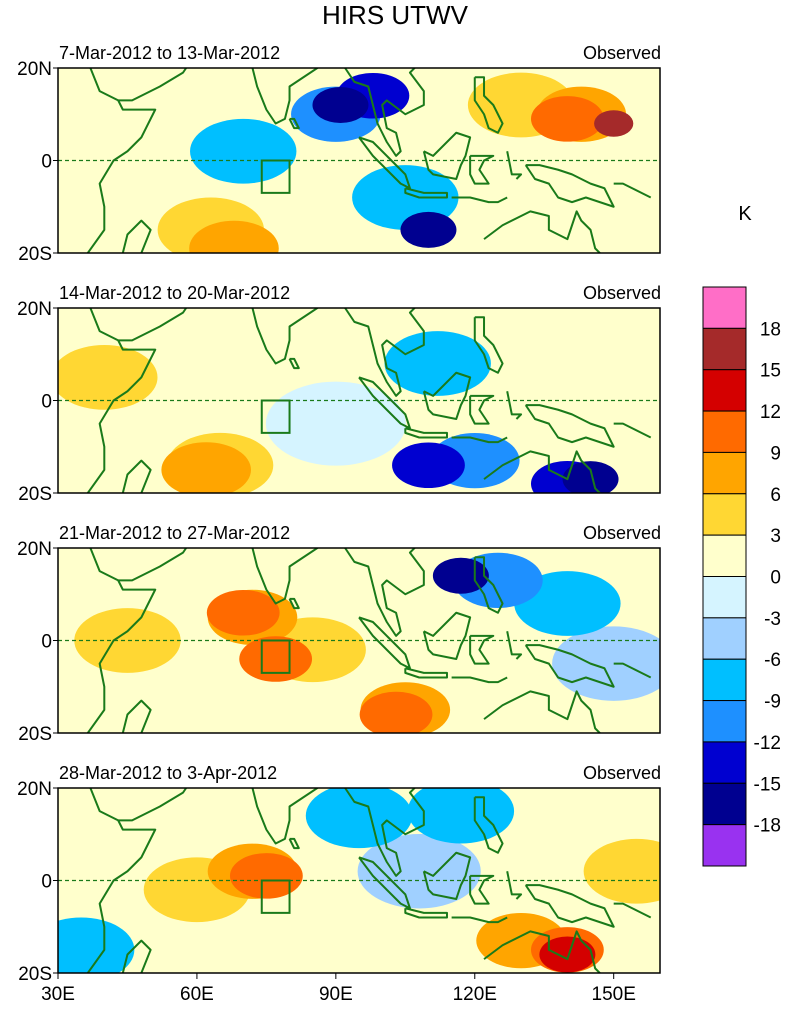 The image size is (791, 1013). Describe the element at coordinates (168, 773) in the screenshot. I see `panel-date-range: 28-Mar-2012 to 3-Apr-2012` at that location.